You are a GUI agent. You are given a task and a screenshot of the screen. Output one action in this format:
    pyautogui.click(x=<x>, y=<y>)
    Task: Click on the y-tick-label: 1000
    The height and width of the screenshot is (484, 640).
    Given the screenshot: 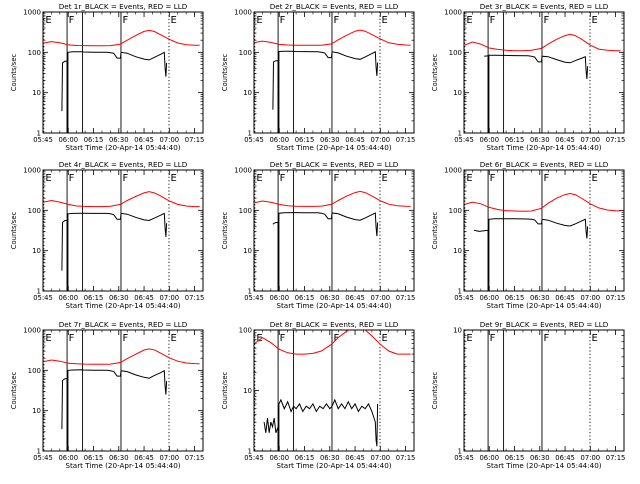 What is the action you would take?
    pyautogui.click(x=32, y=171)
    